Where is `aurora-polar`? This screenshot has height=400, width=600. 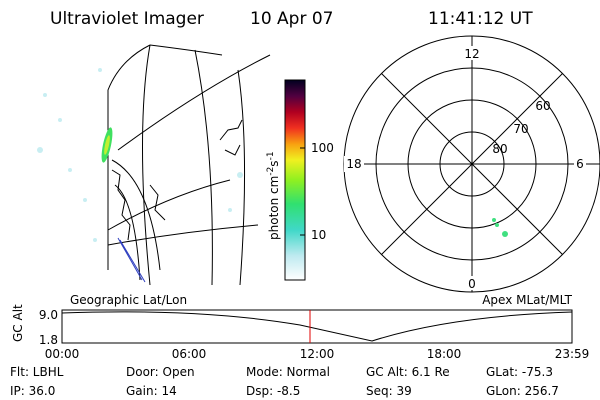
aurora-polar is located at coordinates (500, 227).